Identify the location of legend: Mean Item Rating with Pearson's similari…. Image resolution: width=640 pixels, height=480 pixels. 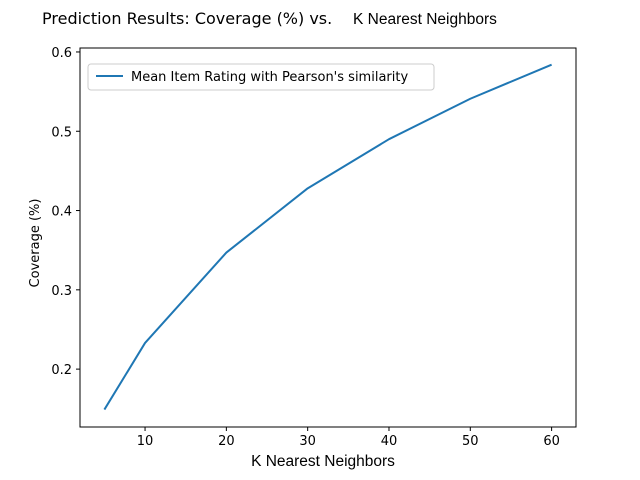
(261, 77).